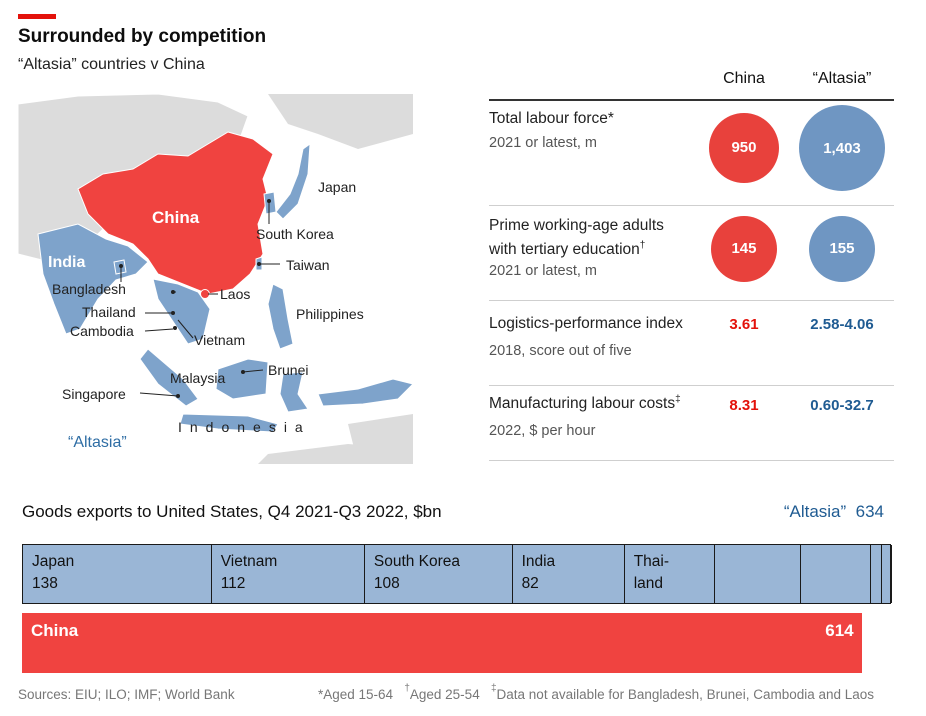  I want to click on map-region-japan, so click(293, 181).